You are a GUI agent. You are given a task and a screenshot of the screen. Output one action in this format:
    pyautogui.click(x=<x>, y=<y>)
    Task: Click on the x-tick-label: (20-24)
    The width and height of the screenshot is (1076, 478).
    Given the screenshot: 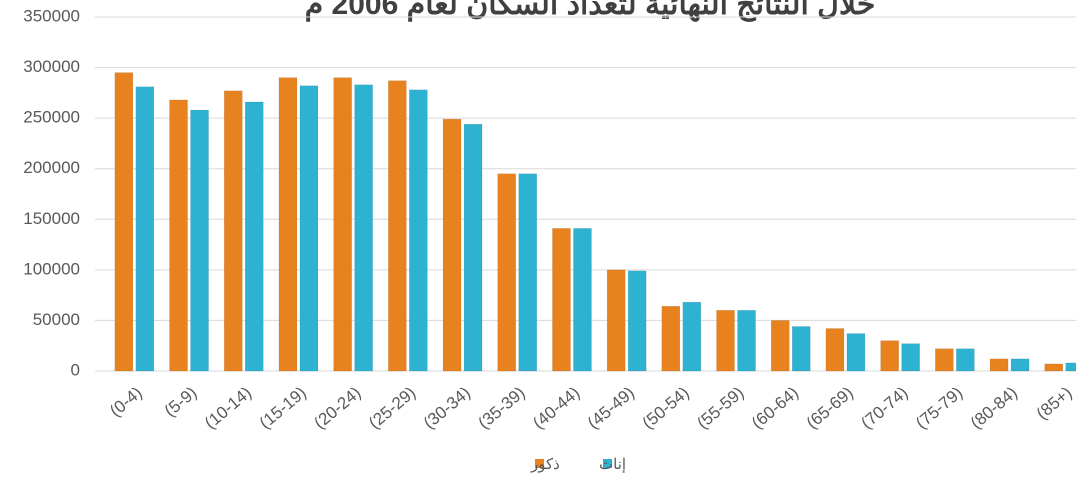 What is the action you would take?
    pyautogui.click(x=337, y=408)
    